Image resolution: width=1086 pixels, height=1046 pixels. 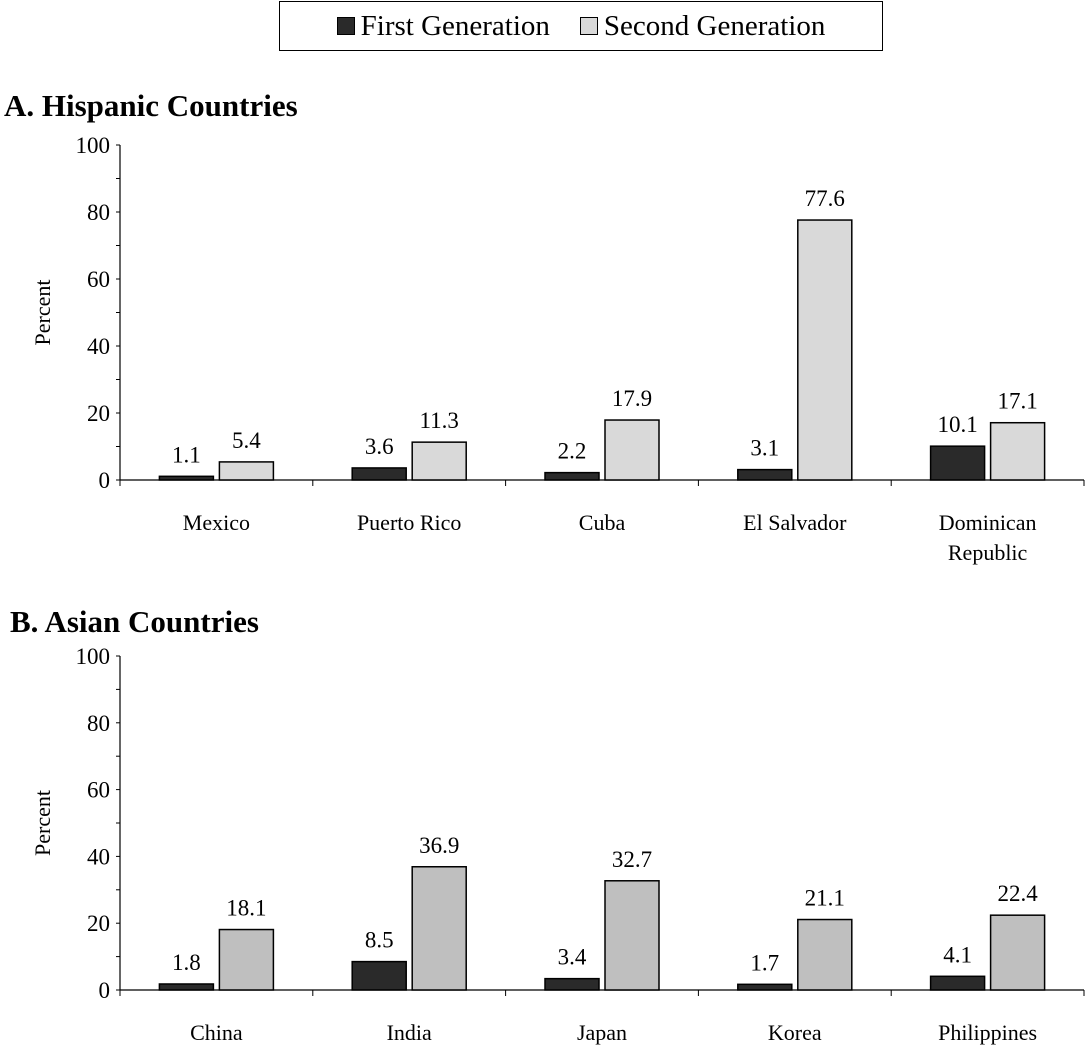 I want to click on data-label-first-generation-puerto-rico: 3.6, so click(x=379, y=446).